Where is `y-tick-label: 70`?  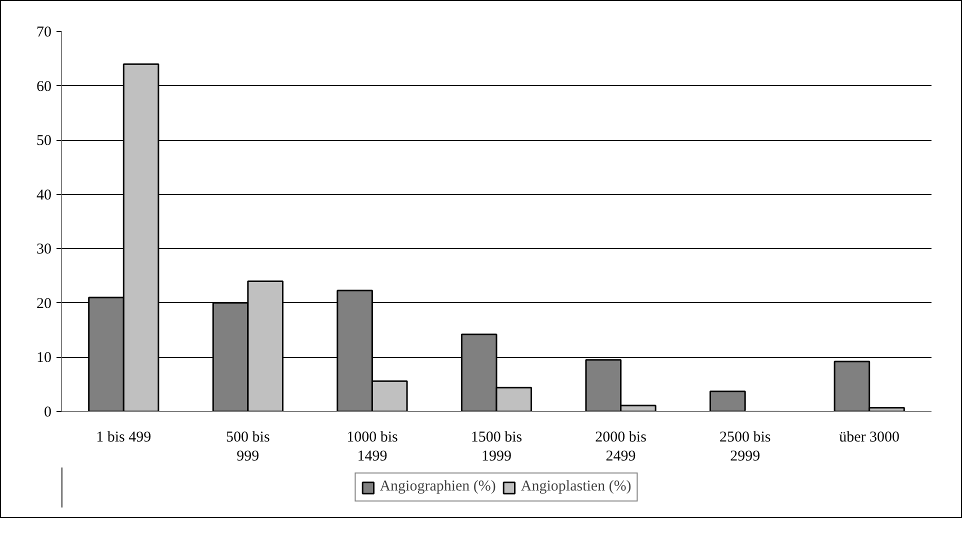 y-tick-label: 70 is located at coordinates (44, 32).